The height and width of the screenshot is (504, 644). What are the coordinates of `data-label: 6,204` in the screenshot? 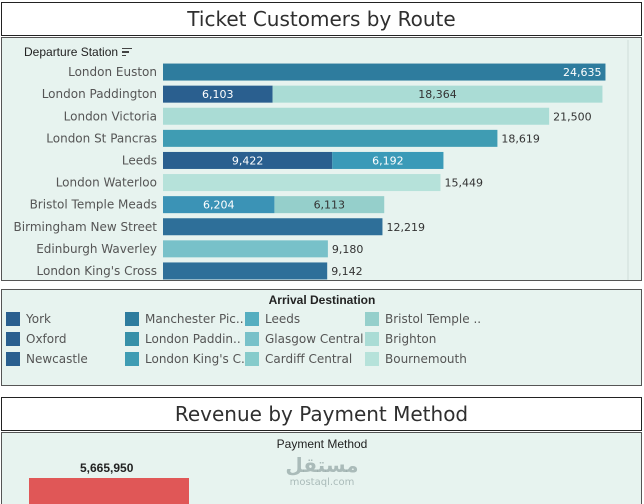 It's located at (219, 205).